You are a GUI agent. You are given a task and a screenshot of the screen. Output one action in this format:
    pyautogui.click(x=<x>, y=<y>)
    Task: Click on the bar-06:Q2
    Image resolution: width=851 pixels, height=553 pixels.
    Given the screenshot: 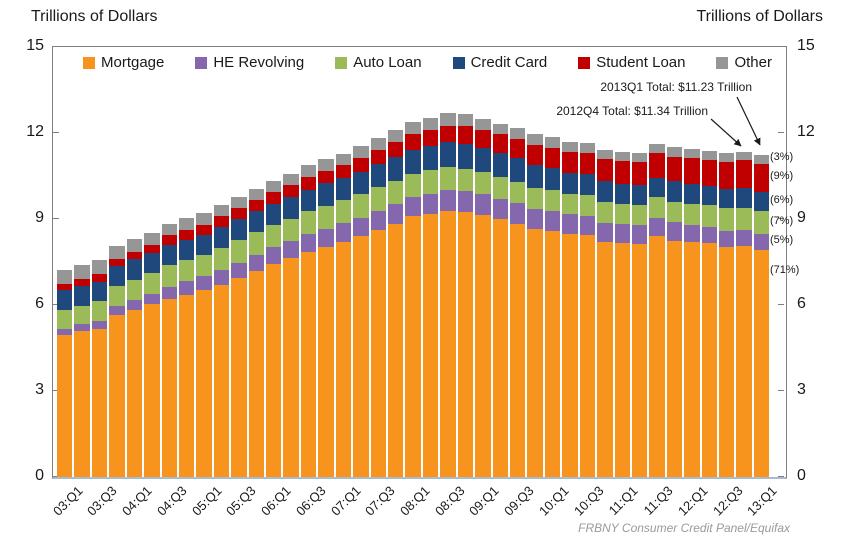 What is the action you would take?
    pyautogui.click(x=291, y=325)
    